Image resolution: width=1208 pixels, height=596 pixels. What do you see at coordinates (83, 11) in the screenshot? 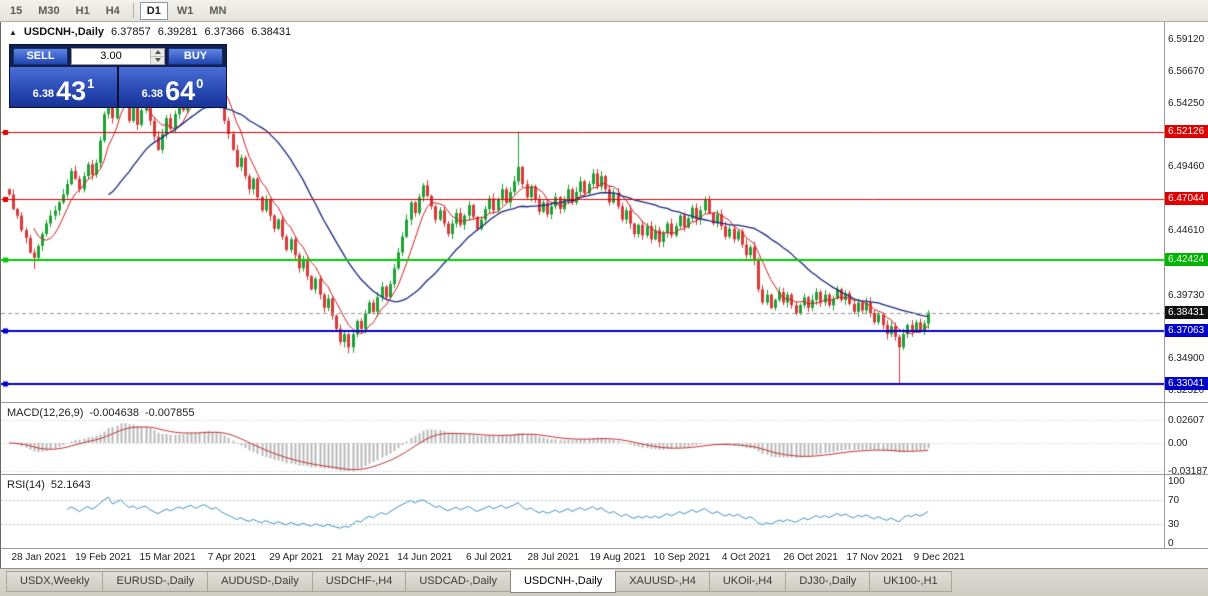
I see `timeframe-button-h1: H1` at bounding box center [83, 11].